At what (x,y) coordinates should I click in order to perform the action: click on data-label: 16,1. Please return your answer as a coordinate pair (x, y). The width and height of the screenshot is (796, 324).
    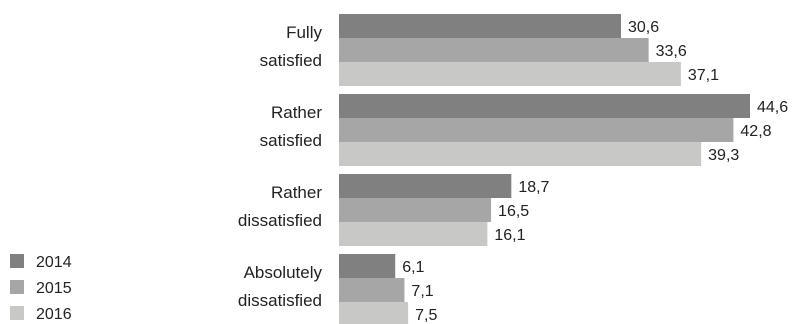
    Looking at the image, I should click on (509, 235).